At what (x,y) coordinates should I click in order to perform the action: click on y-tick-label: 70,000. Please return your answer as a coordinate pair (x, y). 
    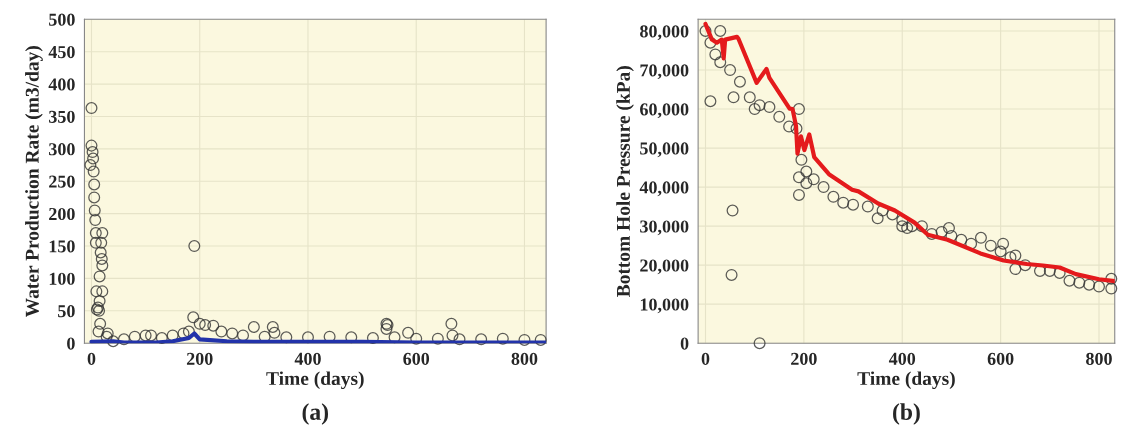
    Looking at the image, I should click on (664, 72).